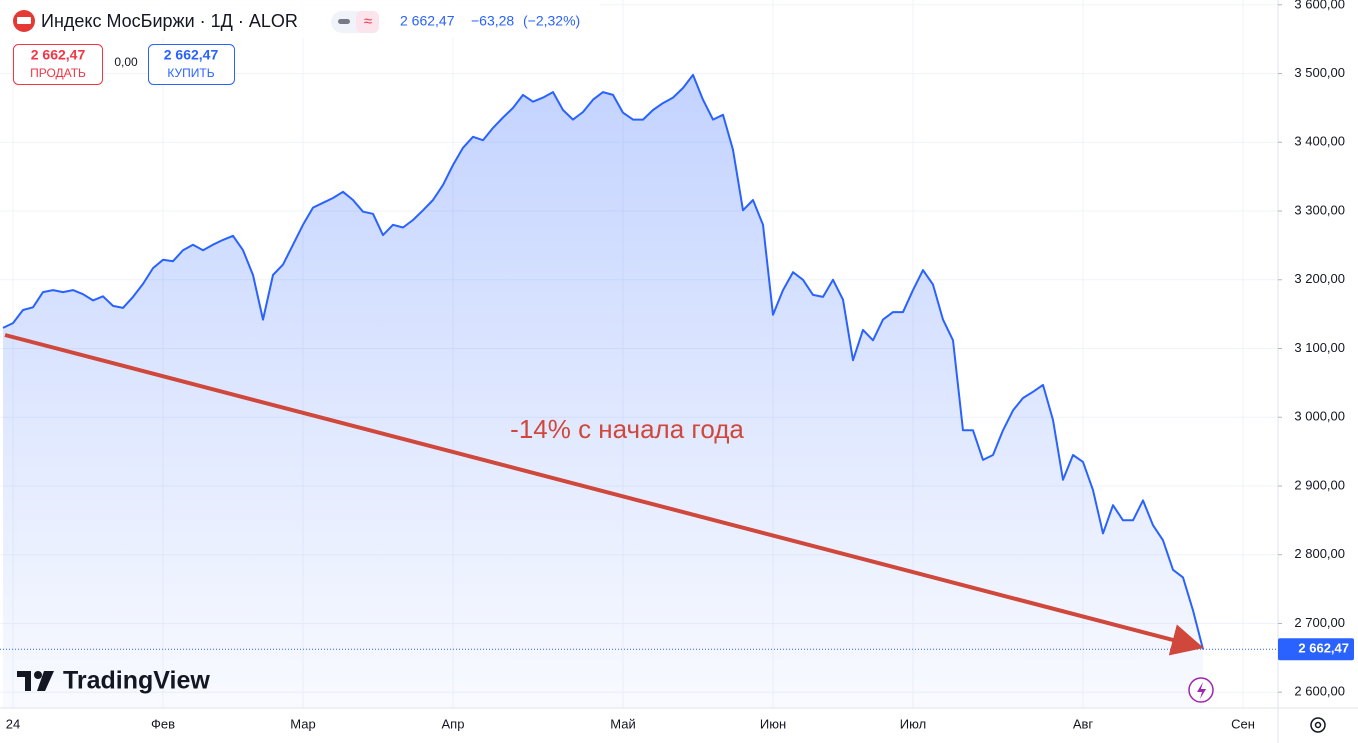  I want to click on header-change: −63,28, so click(492, 21).